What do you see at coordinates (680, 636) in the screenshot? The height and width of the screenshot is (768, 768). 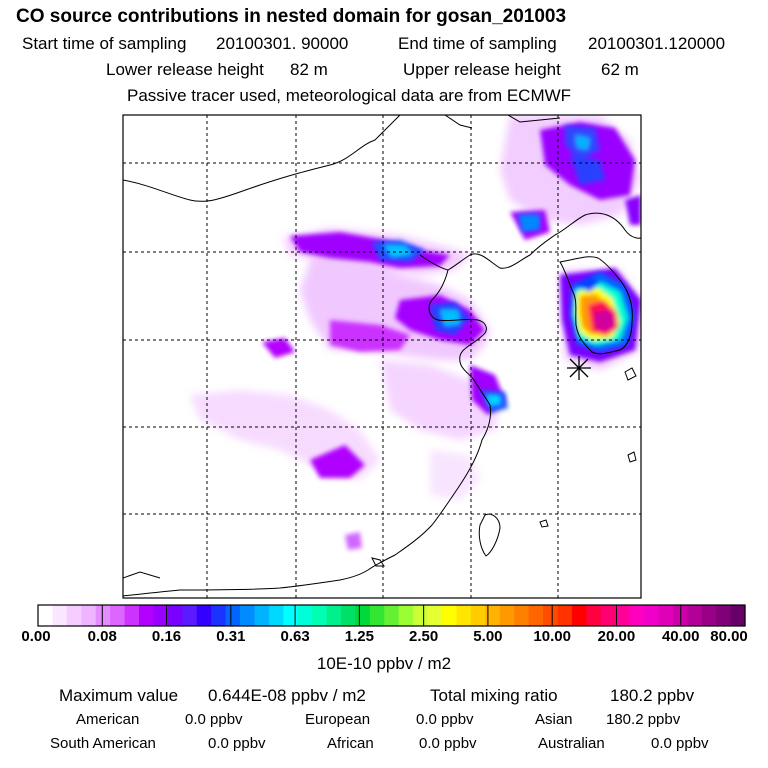 I see `colorbar-tick-label: 40.00` at bounding box center [680, 636].